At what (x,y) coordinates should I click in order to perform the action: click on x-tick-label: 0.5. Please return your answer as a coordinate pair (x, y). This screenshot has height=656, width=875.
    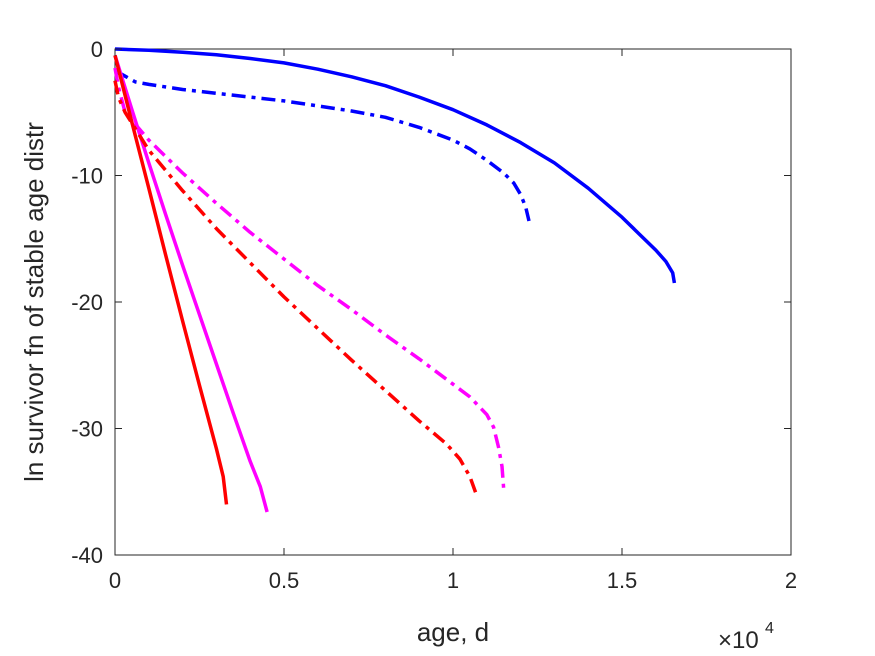
    Looking at the image, I should click on (284, 580).